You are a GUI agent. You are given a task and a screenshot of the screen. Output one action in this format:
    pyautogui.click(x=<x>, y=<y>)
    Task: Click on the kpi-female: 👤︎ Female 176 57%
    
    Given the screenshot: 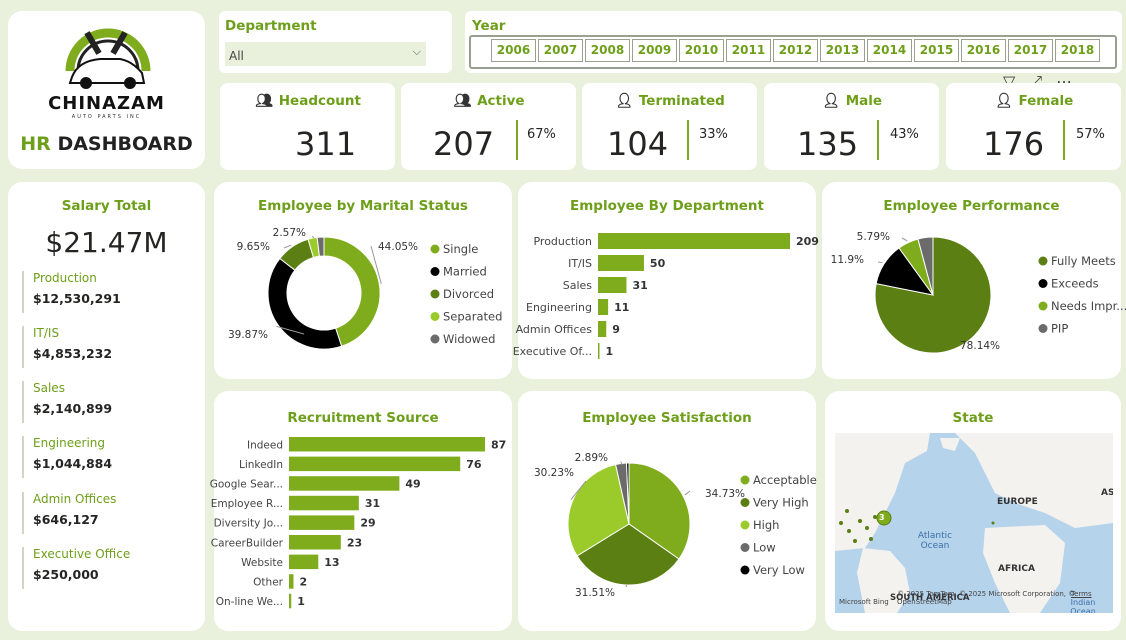 What is the action you would take?
    pyautogui.click(x=1033, y=126)
    